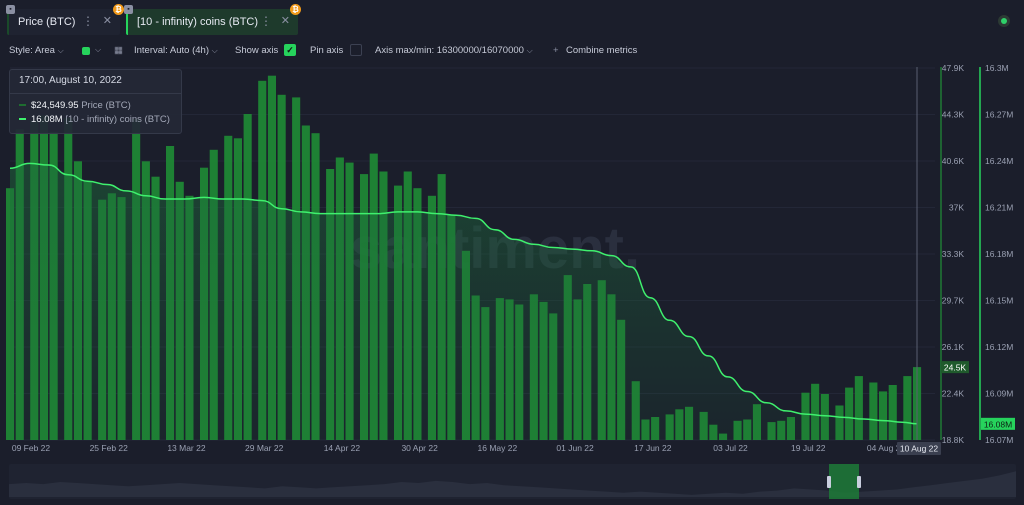 This screenshot has height=505, width=1024. What do you see at coordinates (997, 68) in the screenshot?
I see `right-axis-tick: 16.3M` at bounding box center [997, 68].